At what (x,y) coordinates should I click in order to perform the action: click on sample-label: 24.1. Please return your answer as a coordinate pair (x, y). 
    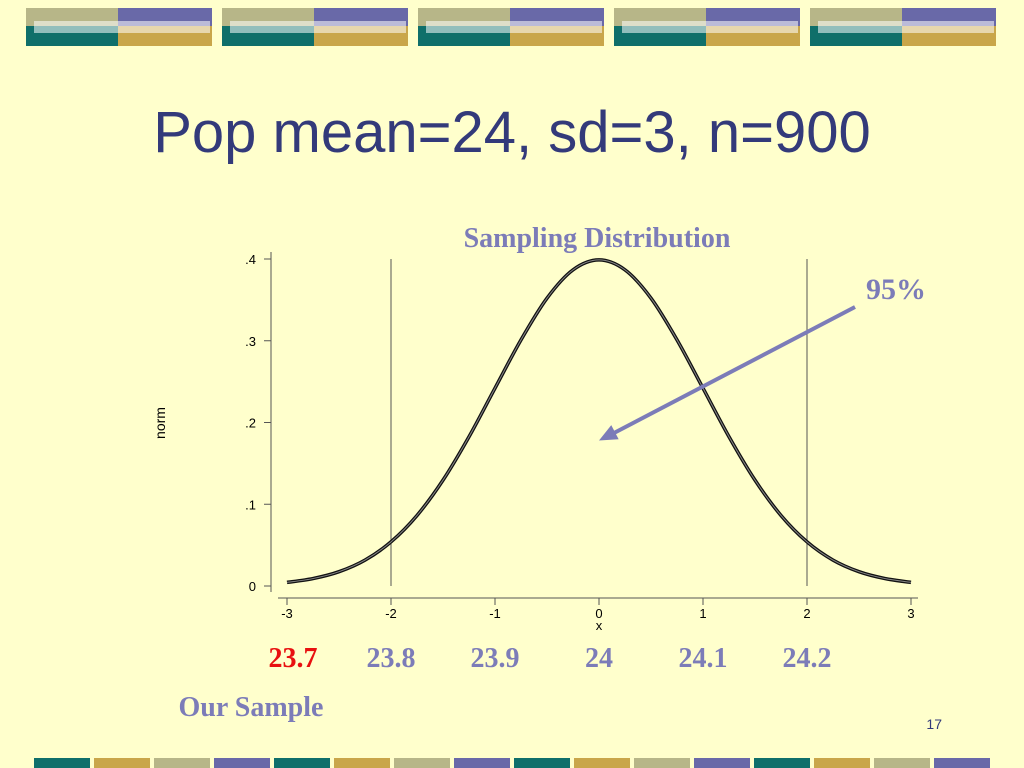
    Looking at the image, I should click on (703, 658).